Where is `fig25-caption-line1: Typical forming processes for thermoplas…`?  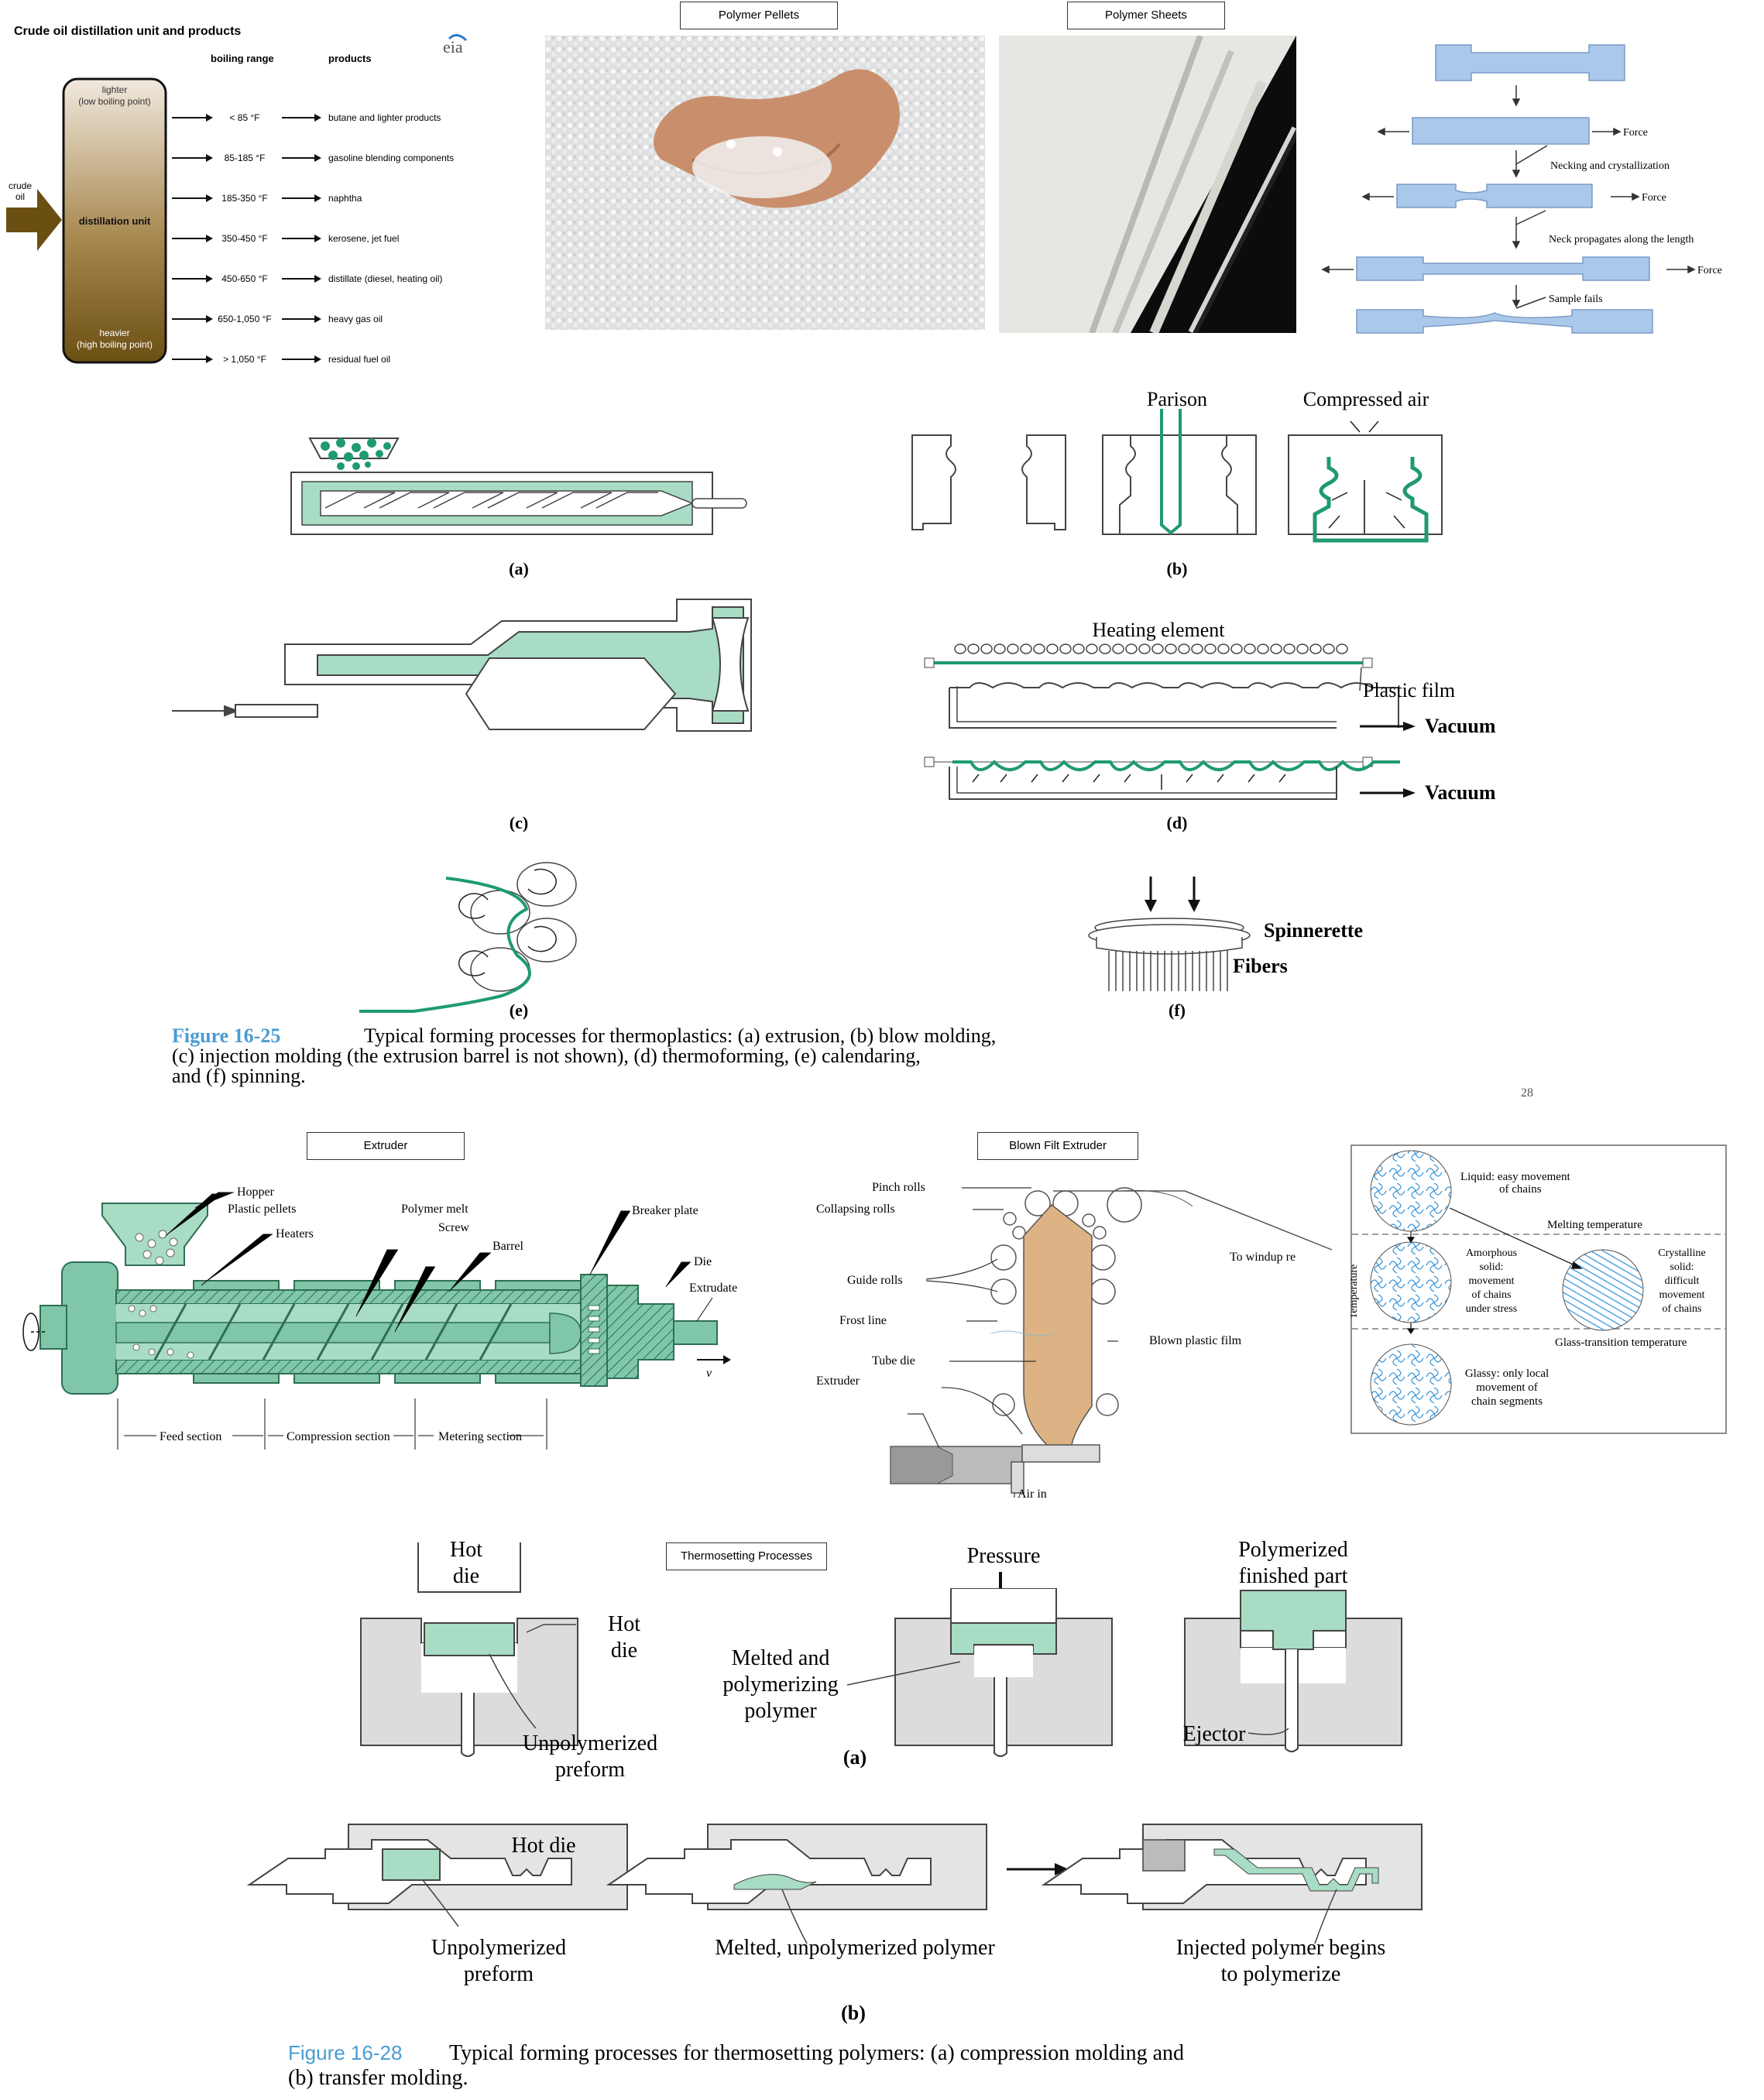
fig25-caption-line1: Typical forming processes for thermoplas… is located at coordinates (680, 1035).